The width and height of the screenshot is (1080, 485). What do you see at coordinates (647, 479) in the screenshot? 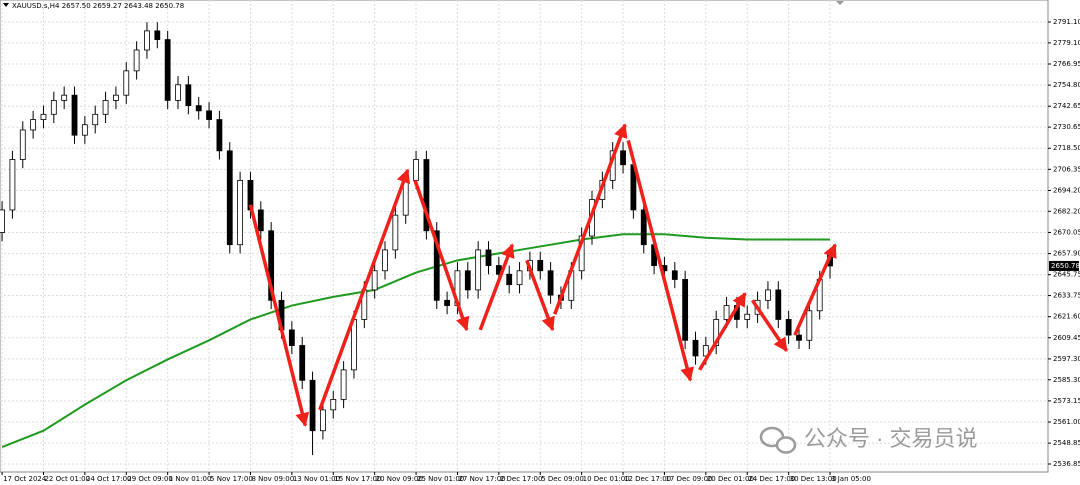
I see `x-tick-label: 12 Dec 17:00` at bounding box center [647, 479].